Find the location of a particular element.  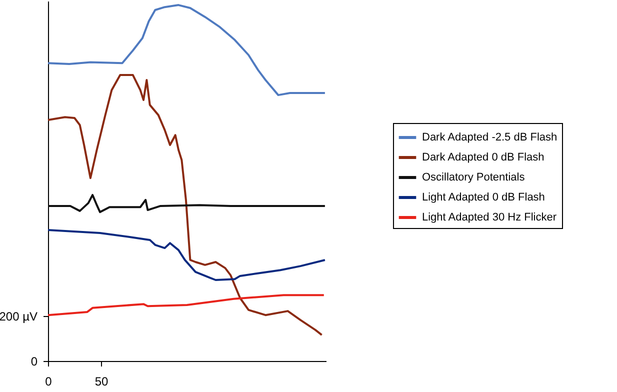

legend-label: Oscillatory Potentials is located at coordinates (474, 178).